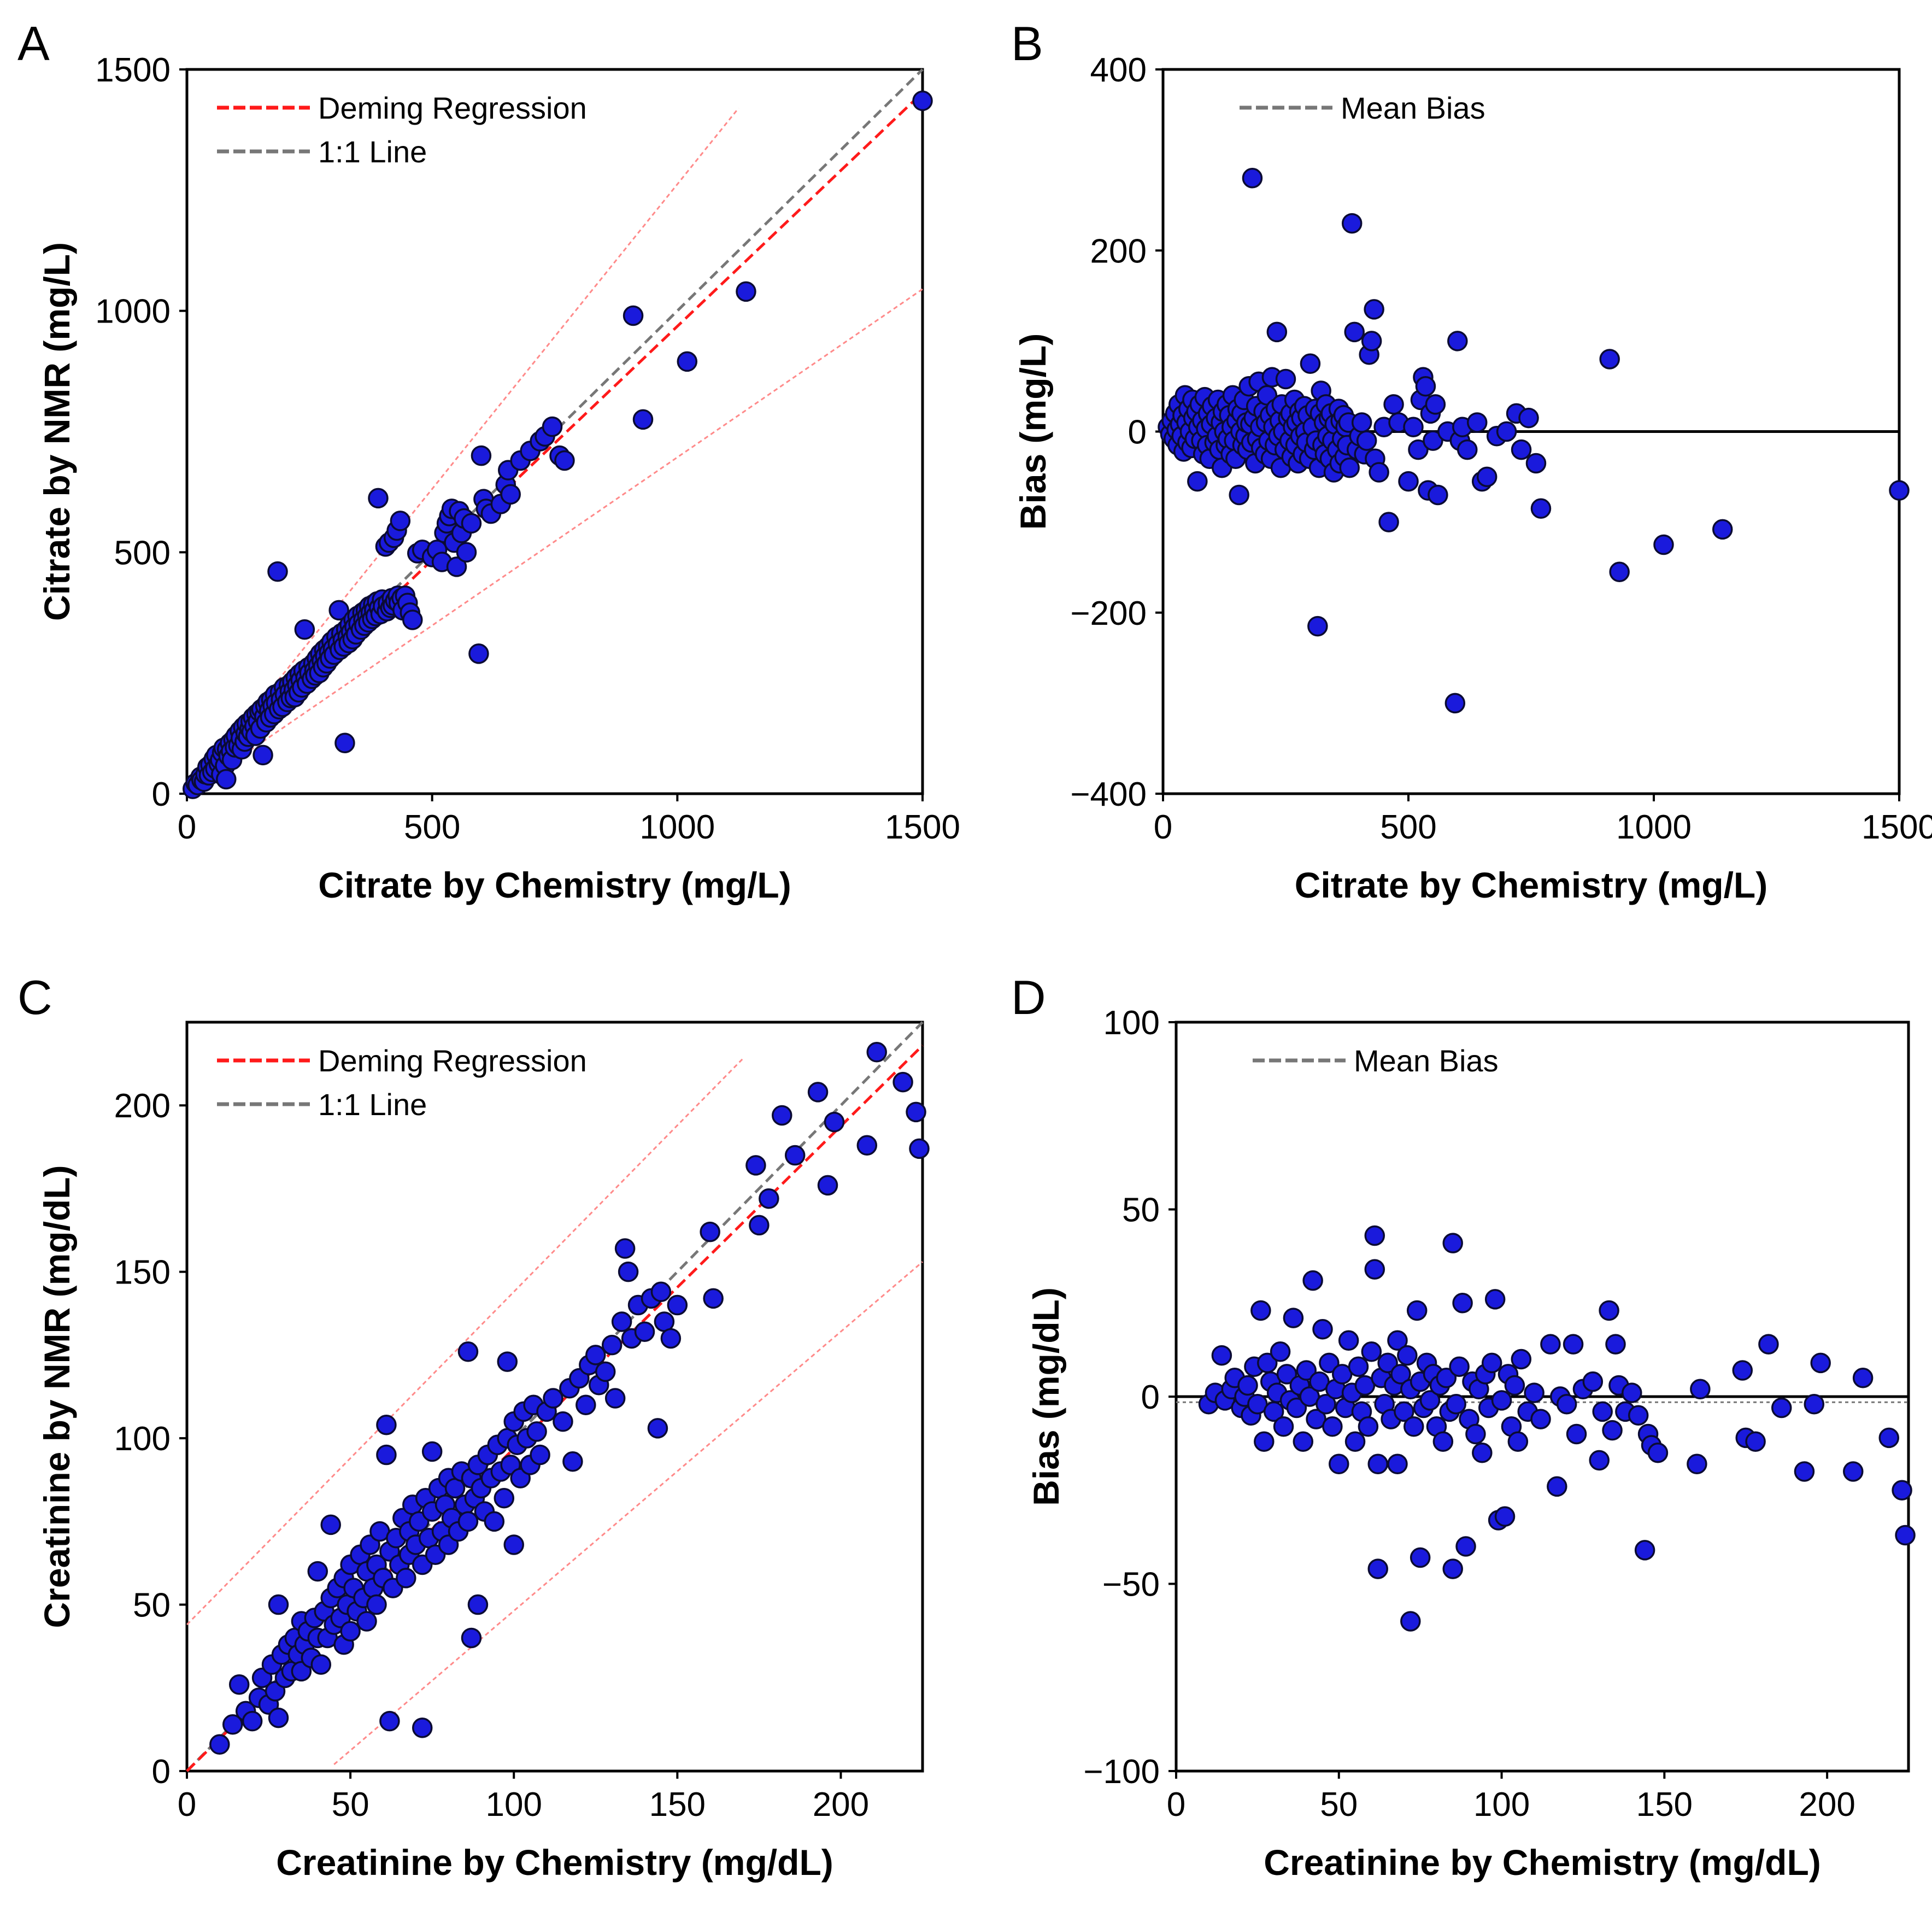  What do you see at coordinates (465, 1342) in the screenshot?
I see `limit-line` at bounding box center [465, 1342].